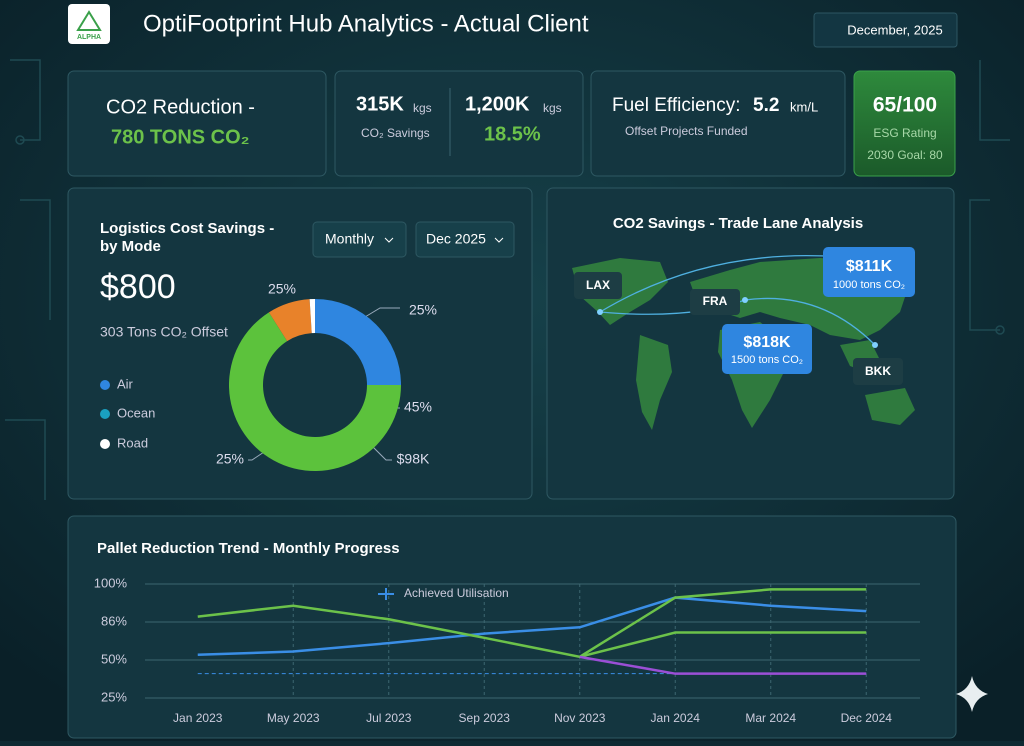 The image size is (1024, 746). I want to click on legend: Air Ocean Road, so click(127, 413).